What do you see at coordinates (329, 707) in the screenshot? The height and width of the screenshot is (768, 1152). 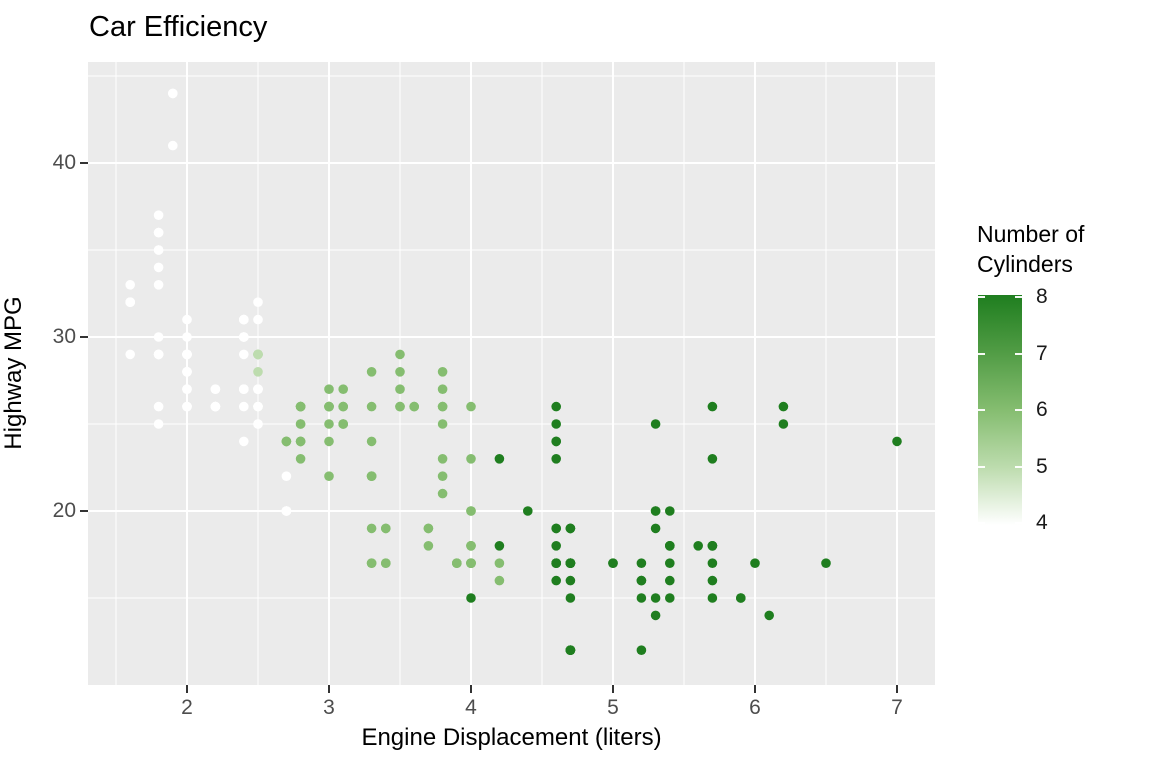 I see `x-tick-label: 3` at bounding box center [329, 707].